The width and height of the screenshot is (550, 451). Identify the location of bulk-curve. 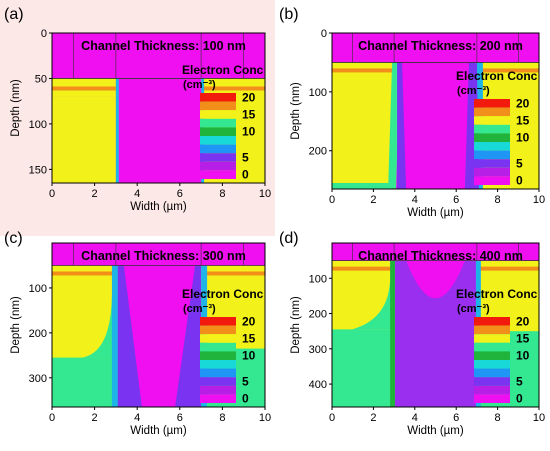
(373, 305).